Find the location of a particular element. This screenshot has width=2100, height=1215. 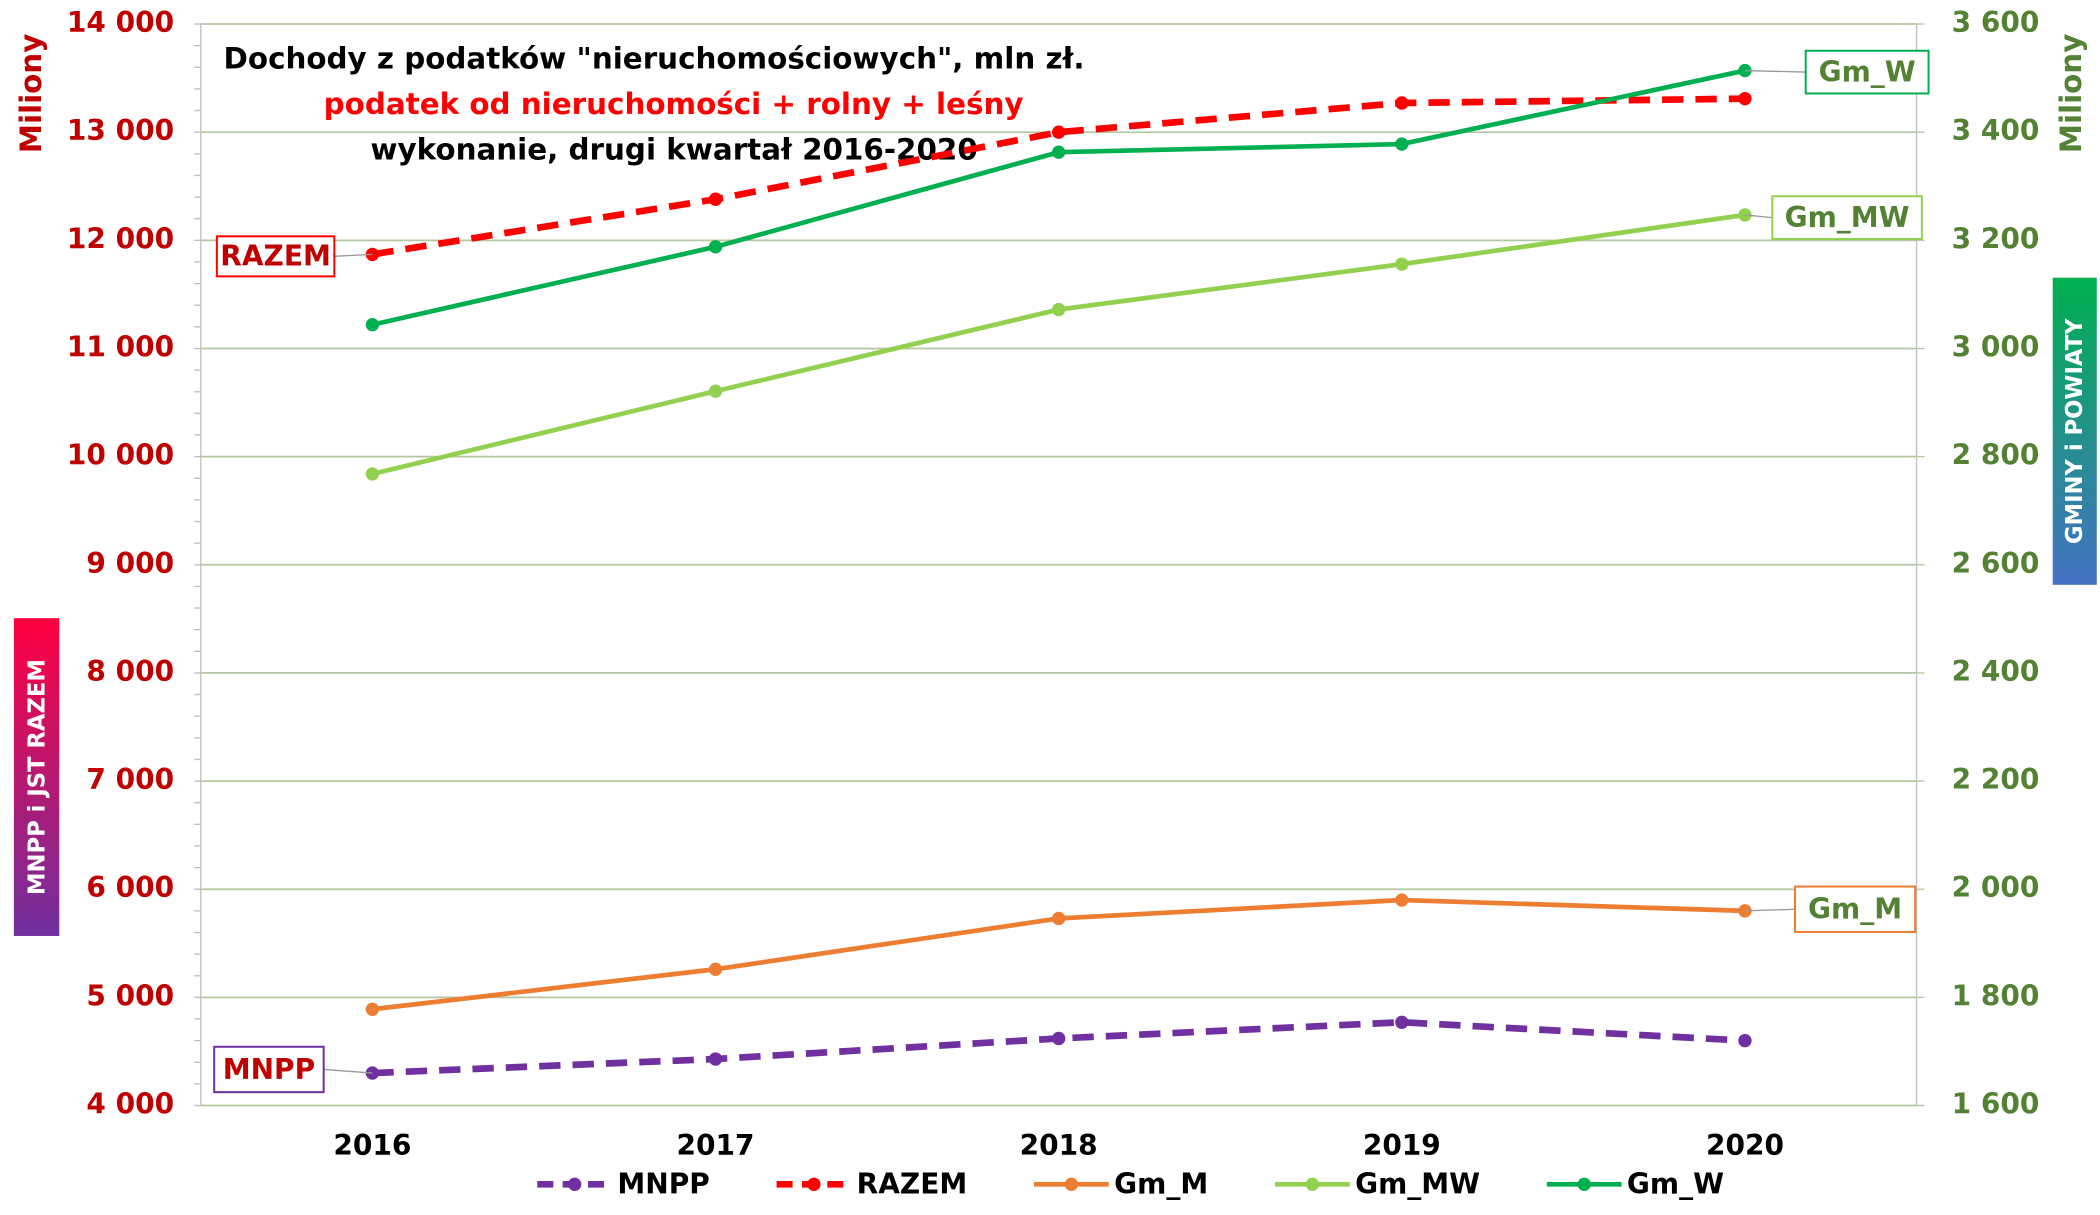

x-tick-label: 2019 is located at coordinates (1402, 1145).